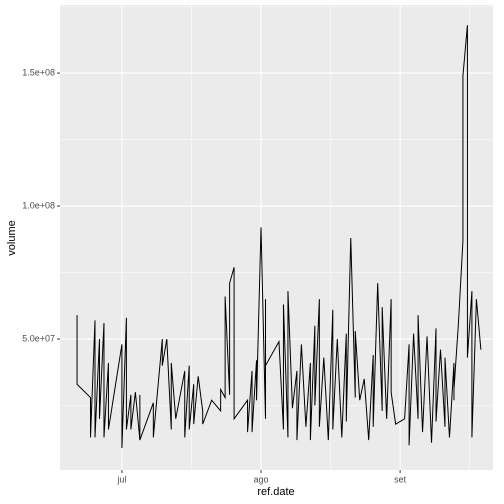 Image resolution: width=504 pixels, height=504 pixels. I want to click on y-tick-label: 1.5e+08, so click(38, 72).